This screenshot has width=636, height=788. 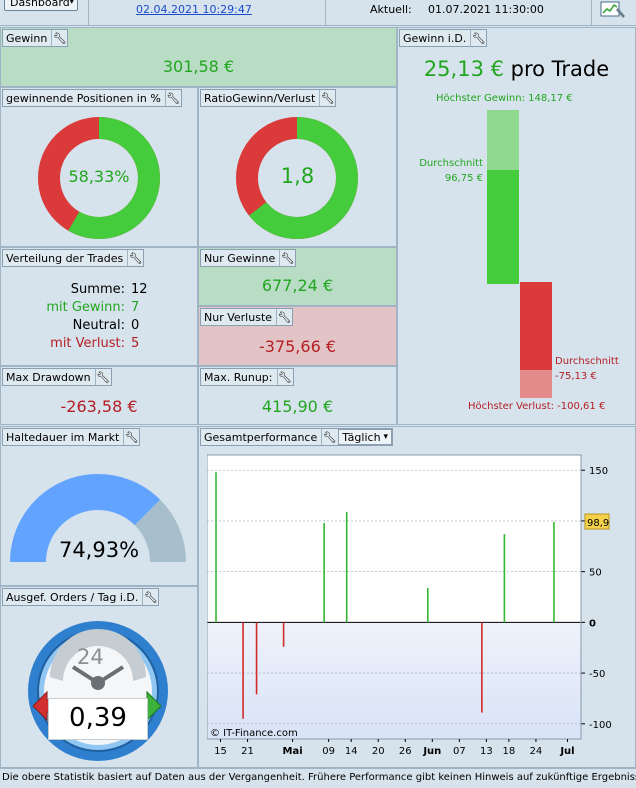 I want to click on clock-icon, so click(x=98, y=691).